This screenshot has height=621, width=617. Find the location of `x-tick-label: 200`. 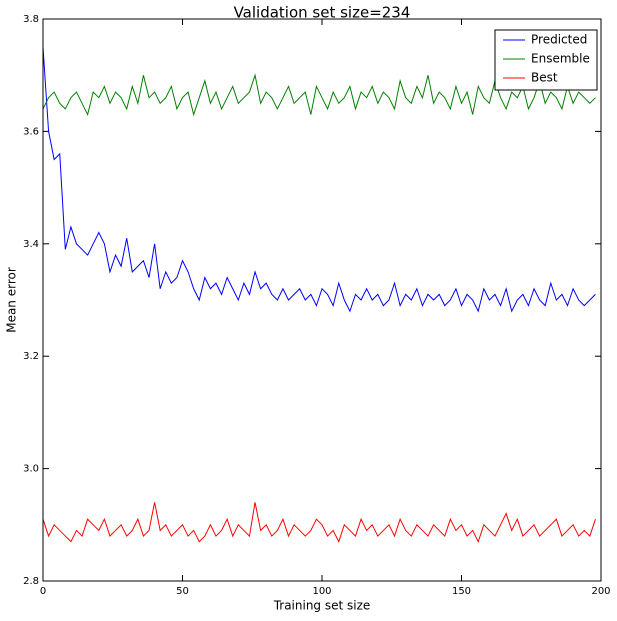

x-tick-label: 200 is located at coordinates (600, 591).